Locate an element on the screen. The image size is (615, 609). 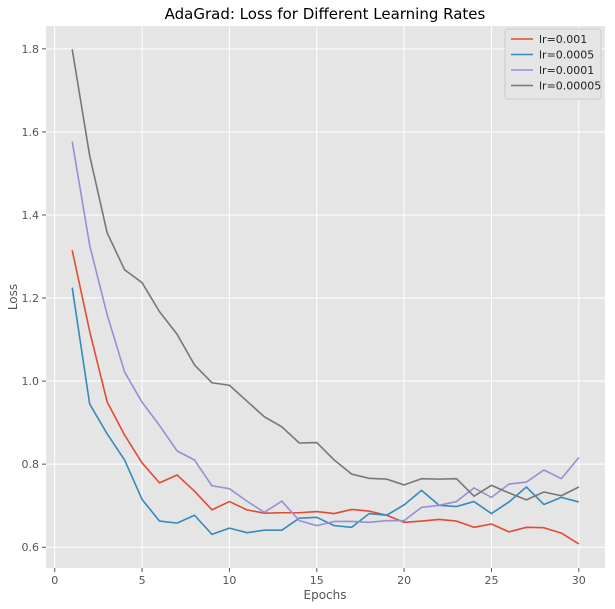
legend-box is located at coordinates (553, 64).